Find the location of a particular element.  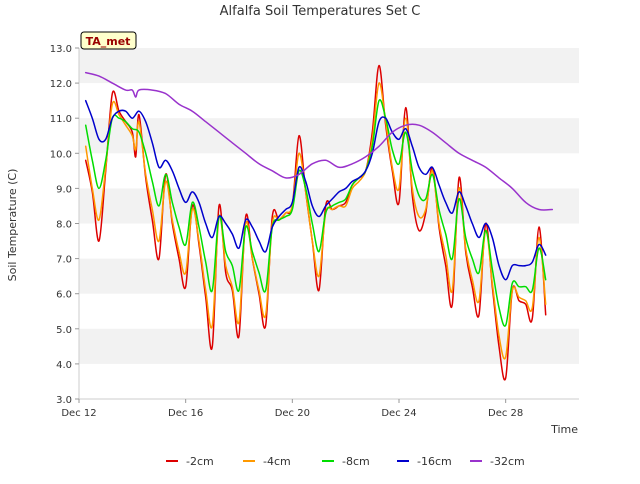

y-tick-label: 8.0 is located at coordinates (64, 225).